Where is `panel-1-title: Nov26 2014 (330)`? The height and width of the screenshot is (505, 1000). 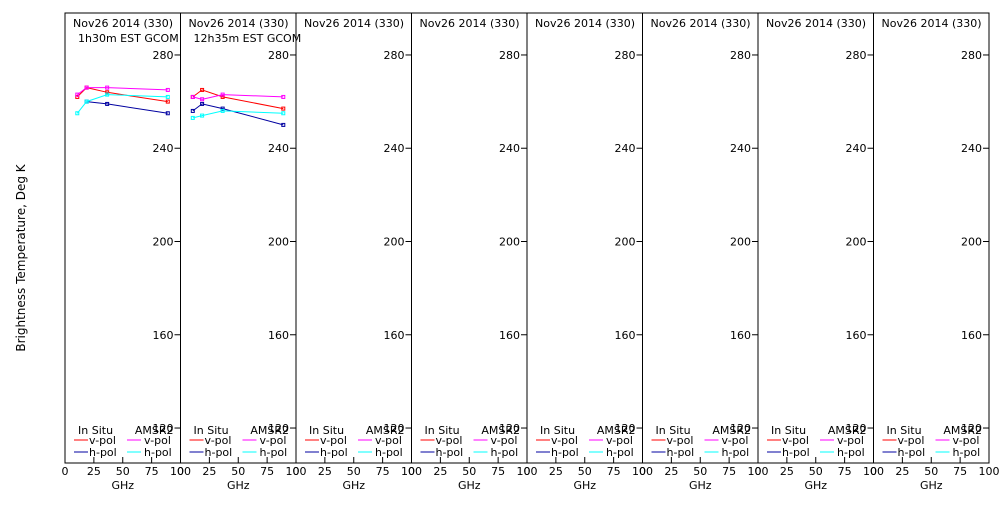
panel-1-title: Nov26 2014 (330) is located at coordinates (123, 23).